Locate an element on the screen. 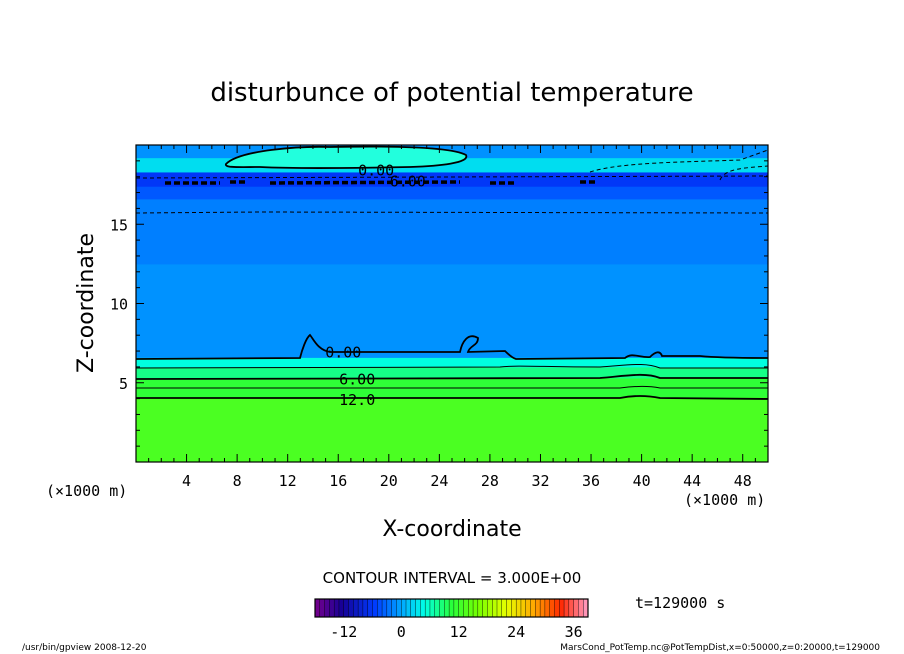 The height and width of the screenshot is (654, 904). x-tick-label-4: 4 is located at coordinates (186, 481).